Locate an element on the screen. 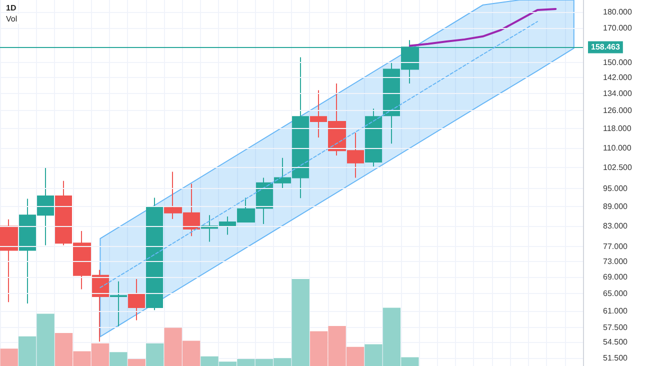  y-tick-label: 77.000 is located at coordinates (615, 247).